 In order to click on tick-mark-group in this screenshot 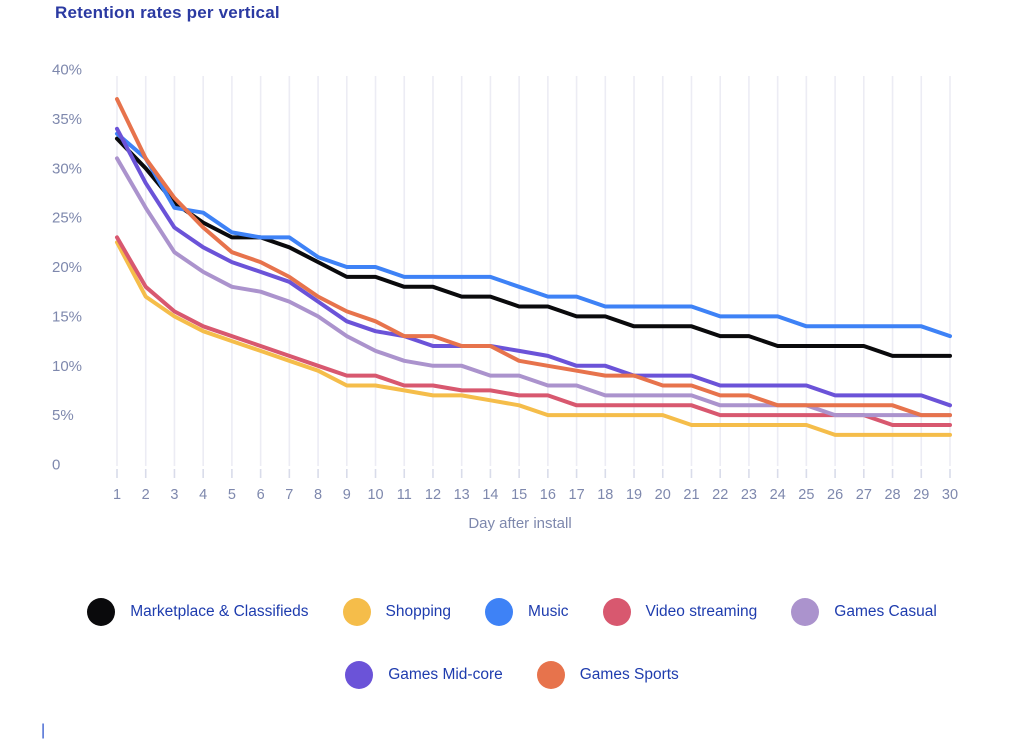, I will do `click(533, 473)`.